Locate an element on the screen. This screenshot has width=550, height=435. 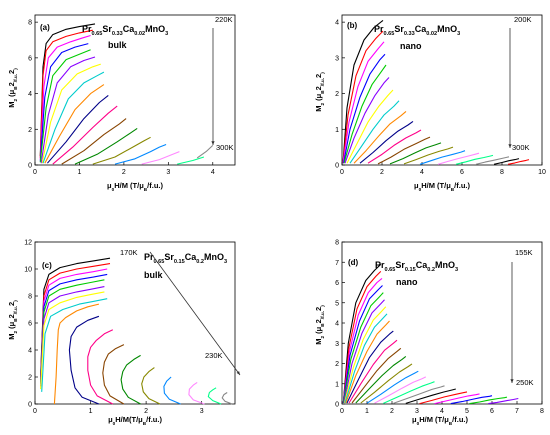
x-tick-label: 2 is located at coordinates (392, 411).